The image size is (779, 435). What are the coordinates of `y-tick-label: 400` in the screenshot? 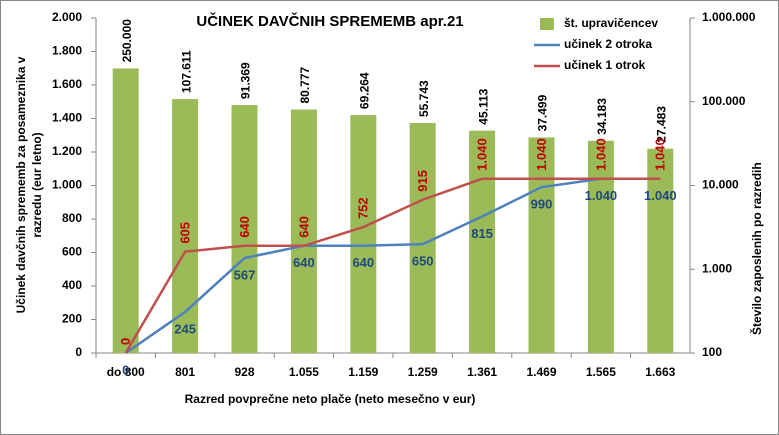 It's located at (72, 285).